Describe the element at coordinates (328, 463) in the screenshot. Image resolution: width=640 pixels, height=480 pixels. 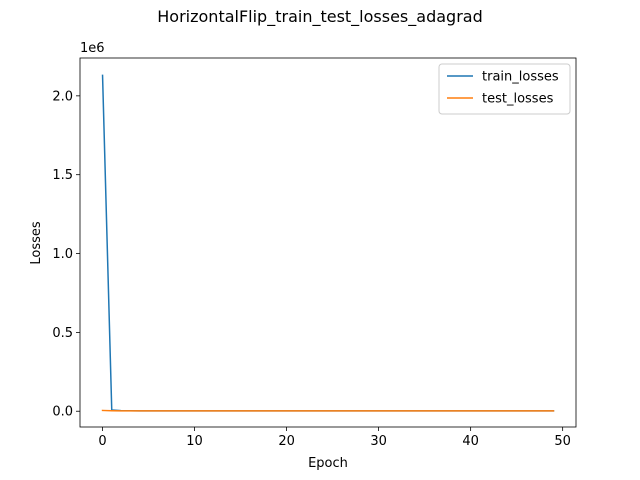
I see `x-axis-label: Epoch` at that location.